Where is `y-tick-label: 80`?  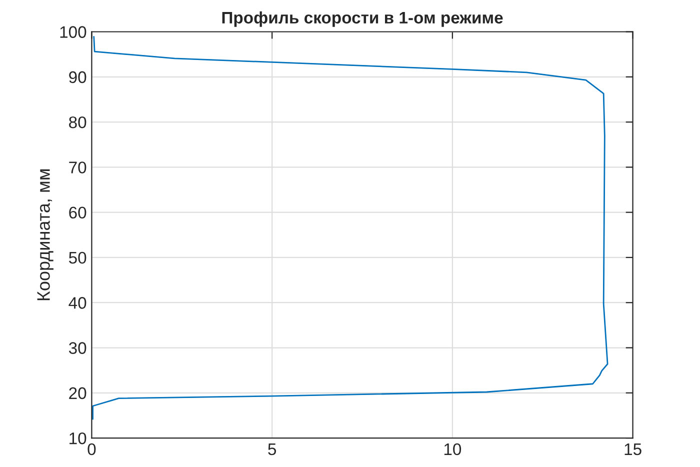
y-tick-label: 80 is located at coordinates (77, 122).